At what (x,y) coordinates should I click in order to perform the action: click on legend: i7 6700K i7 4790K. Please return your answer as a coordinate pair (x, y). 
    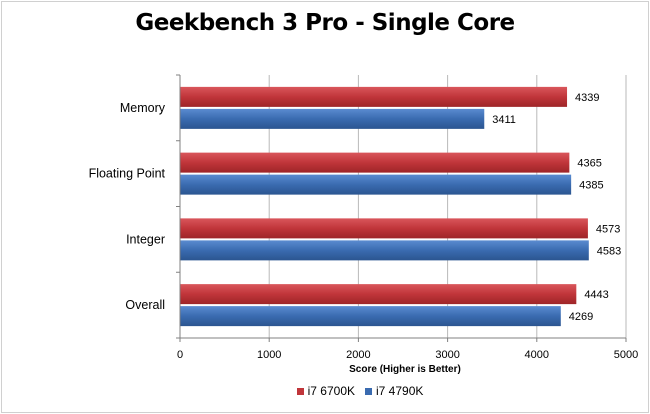
    Looking at the image, I should click on (325, 391).